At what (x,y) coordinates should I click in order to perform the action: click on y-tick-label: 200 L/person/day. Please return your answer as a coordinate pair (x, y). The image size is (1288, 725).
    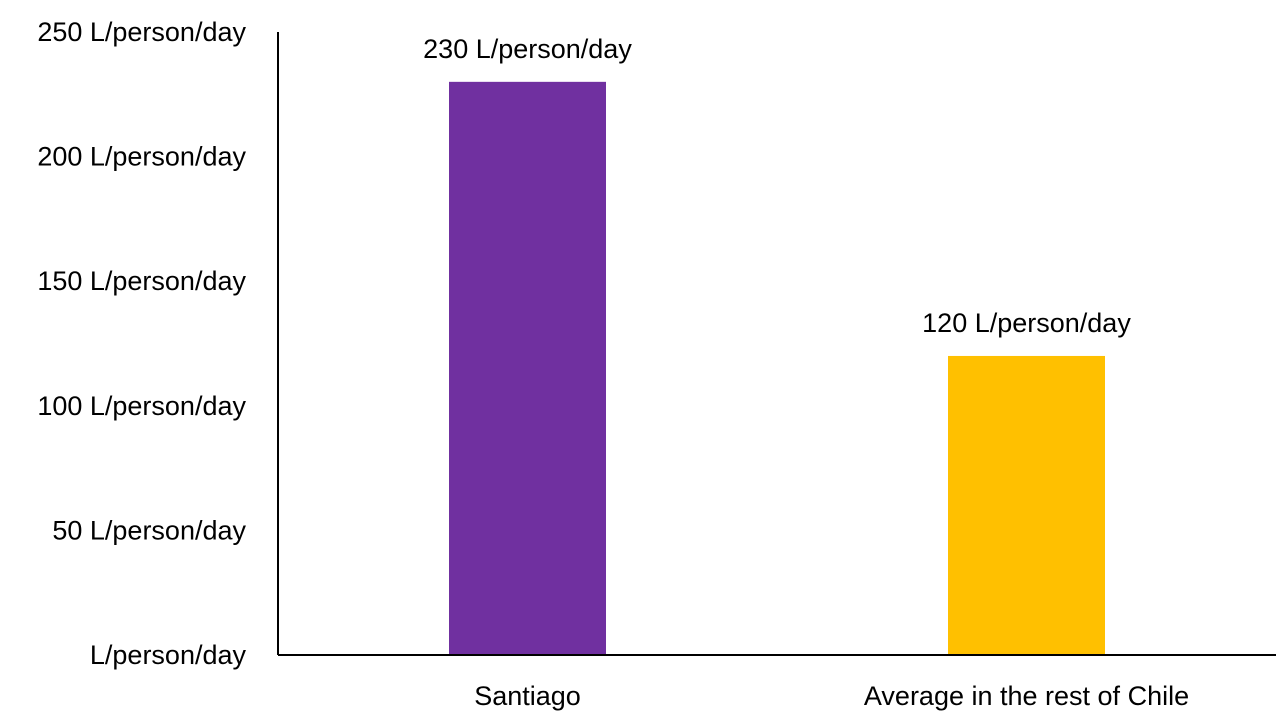
    Looking at the image, I should click on (141, 157).